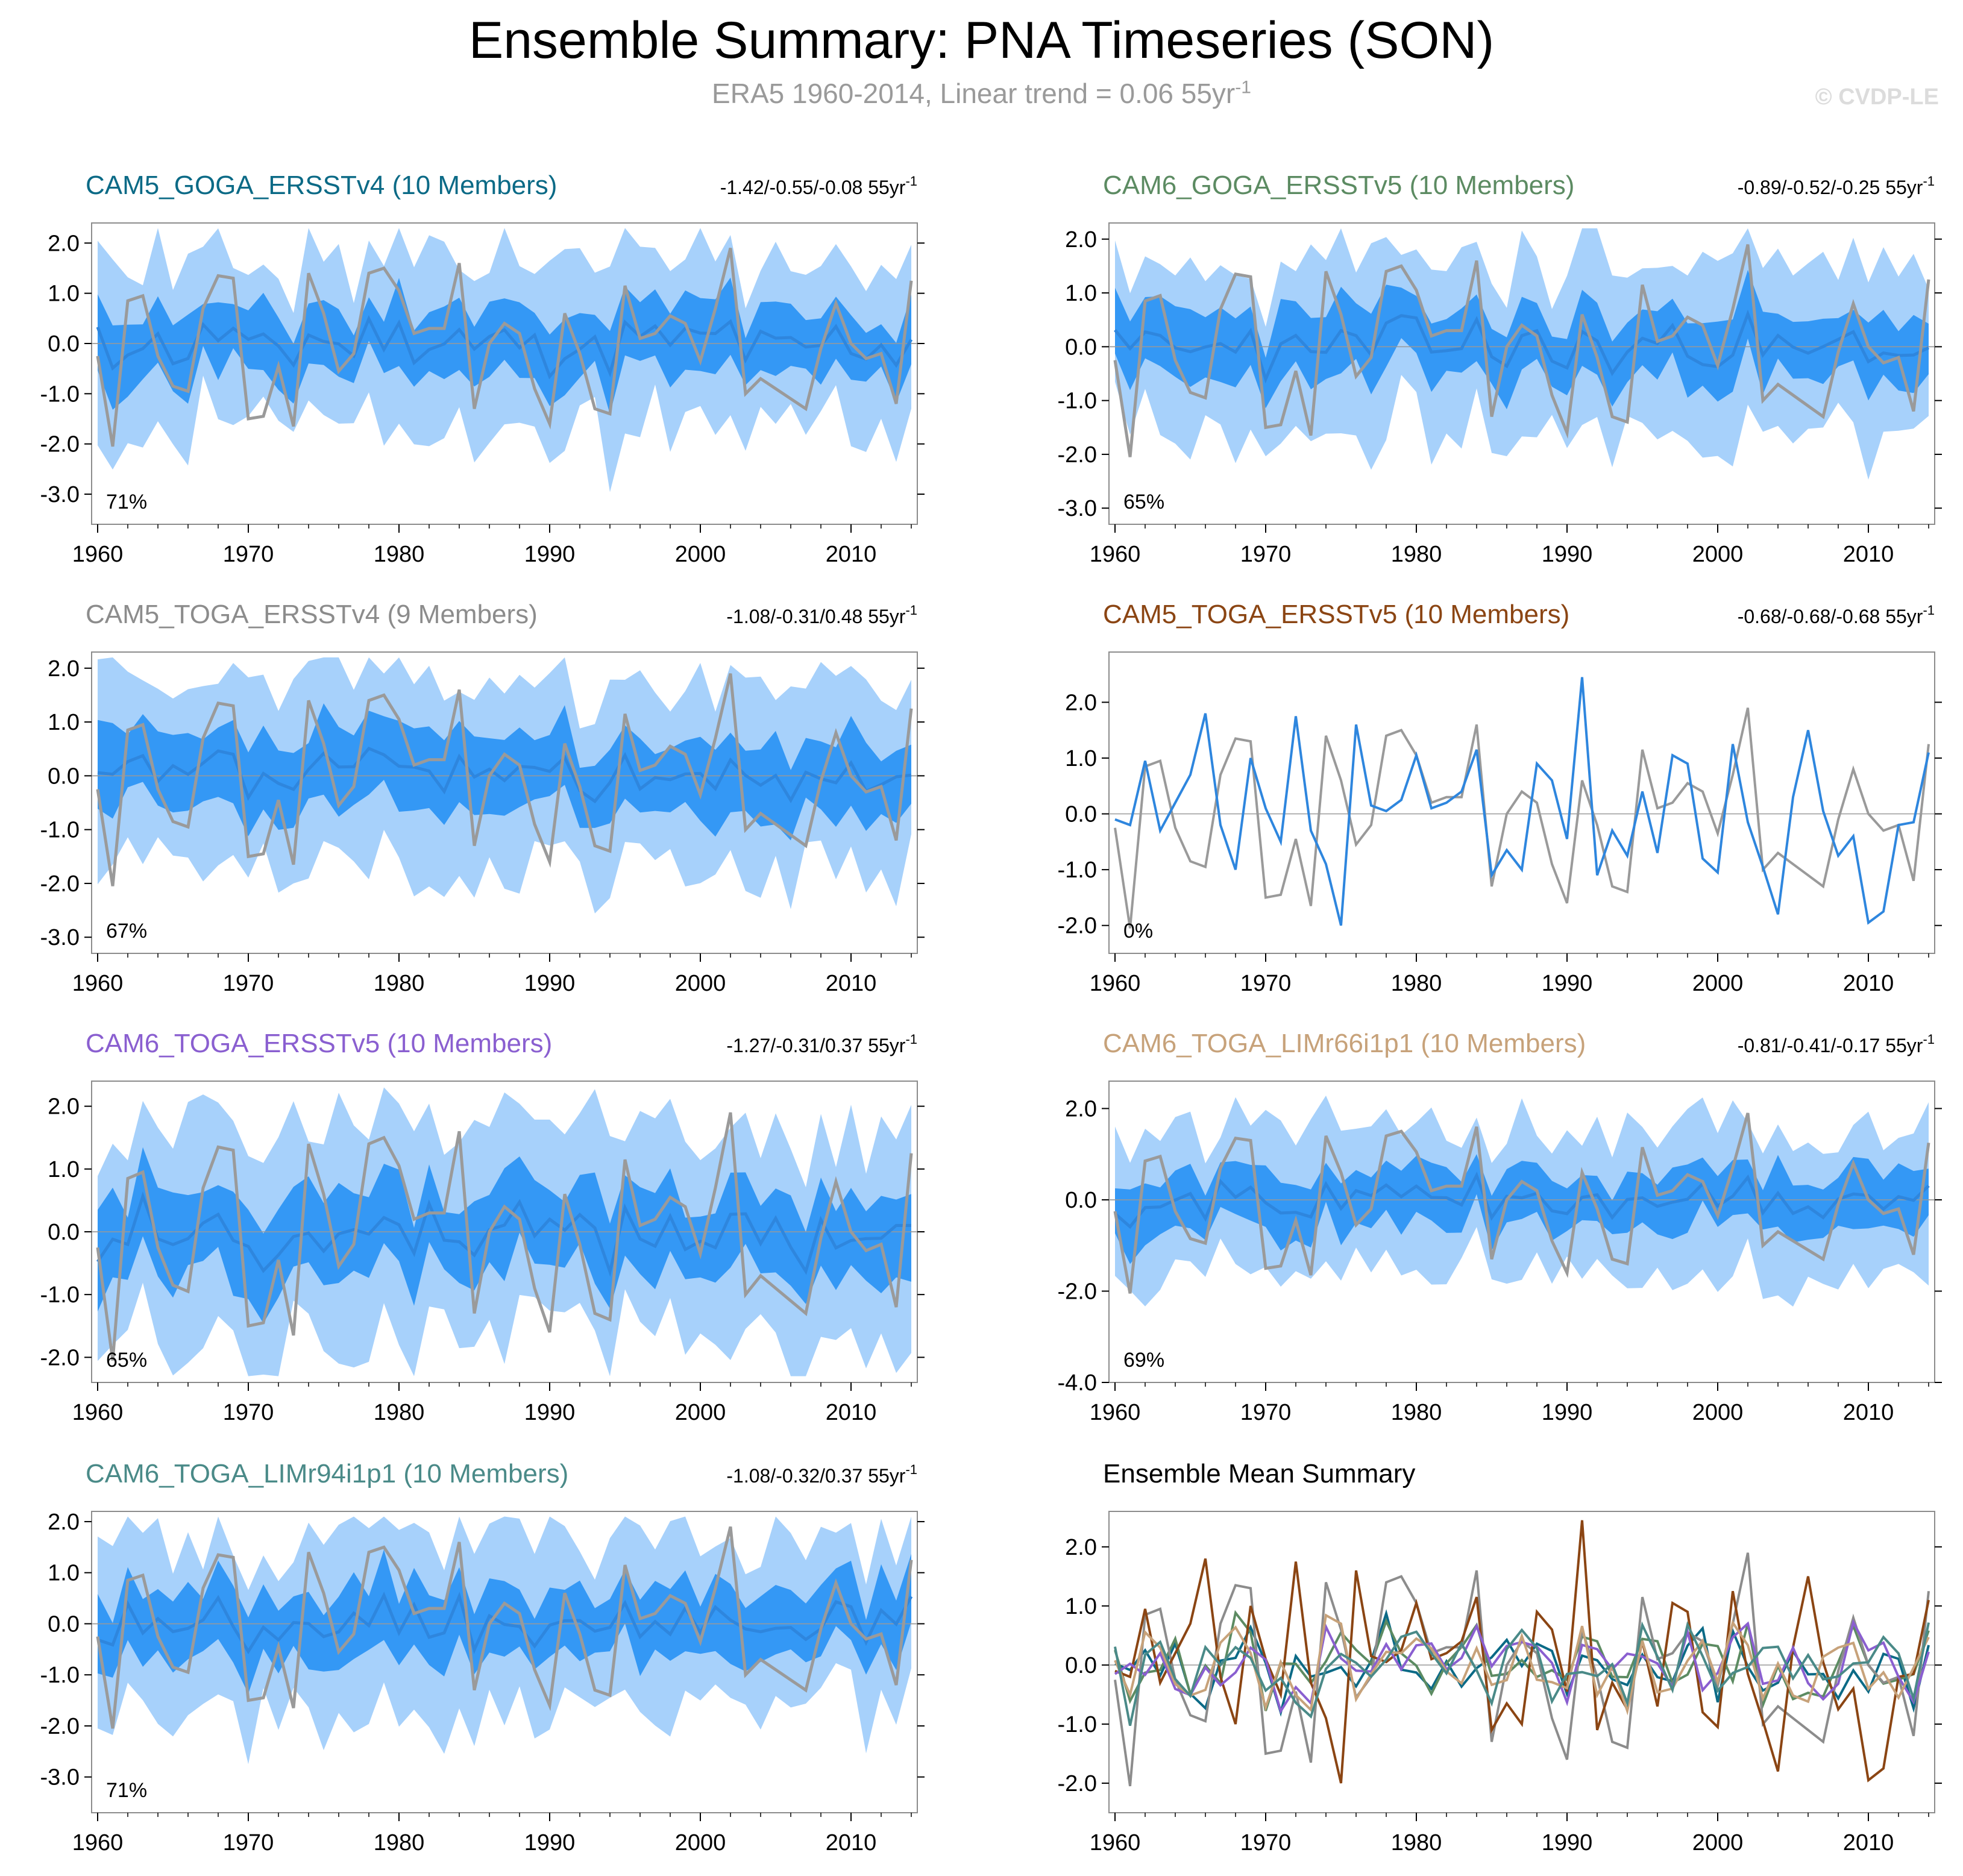 The height and width of the screenshot is (1876, 1963). I want to click on trend-value: -0.89/-0.52/-0.25 55yr, so click(1830, 187).